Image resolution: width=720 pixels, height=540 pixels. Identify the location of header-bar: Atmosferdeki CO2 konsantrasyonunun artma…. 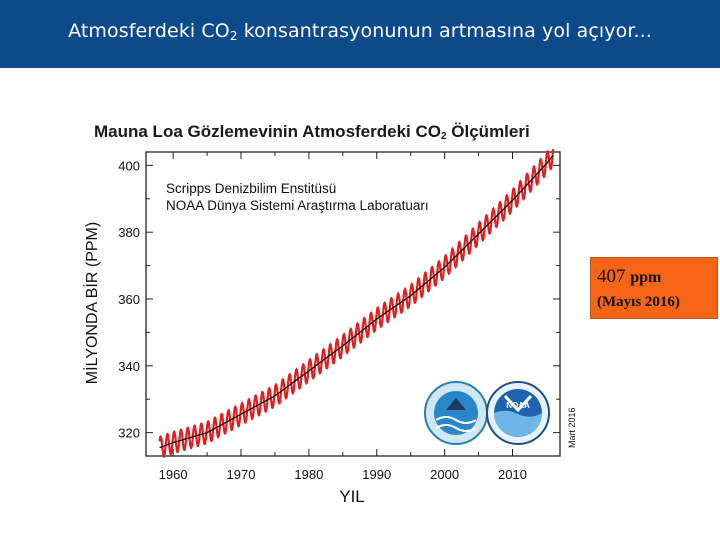
(360, 34).